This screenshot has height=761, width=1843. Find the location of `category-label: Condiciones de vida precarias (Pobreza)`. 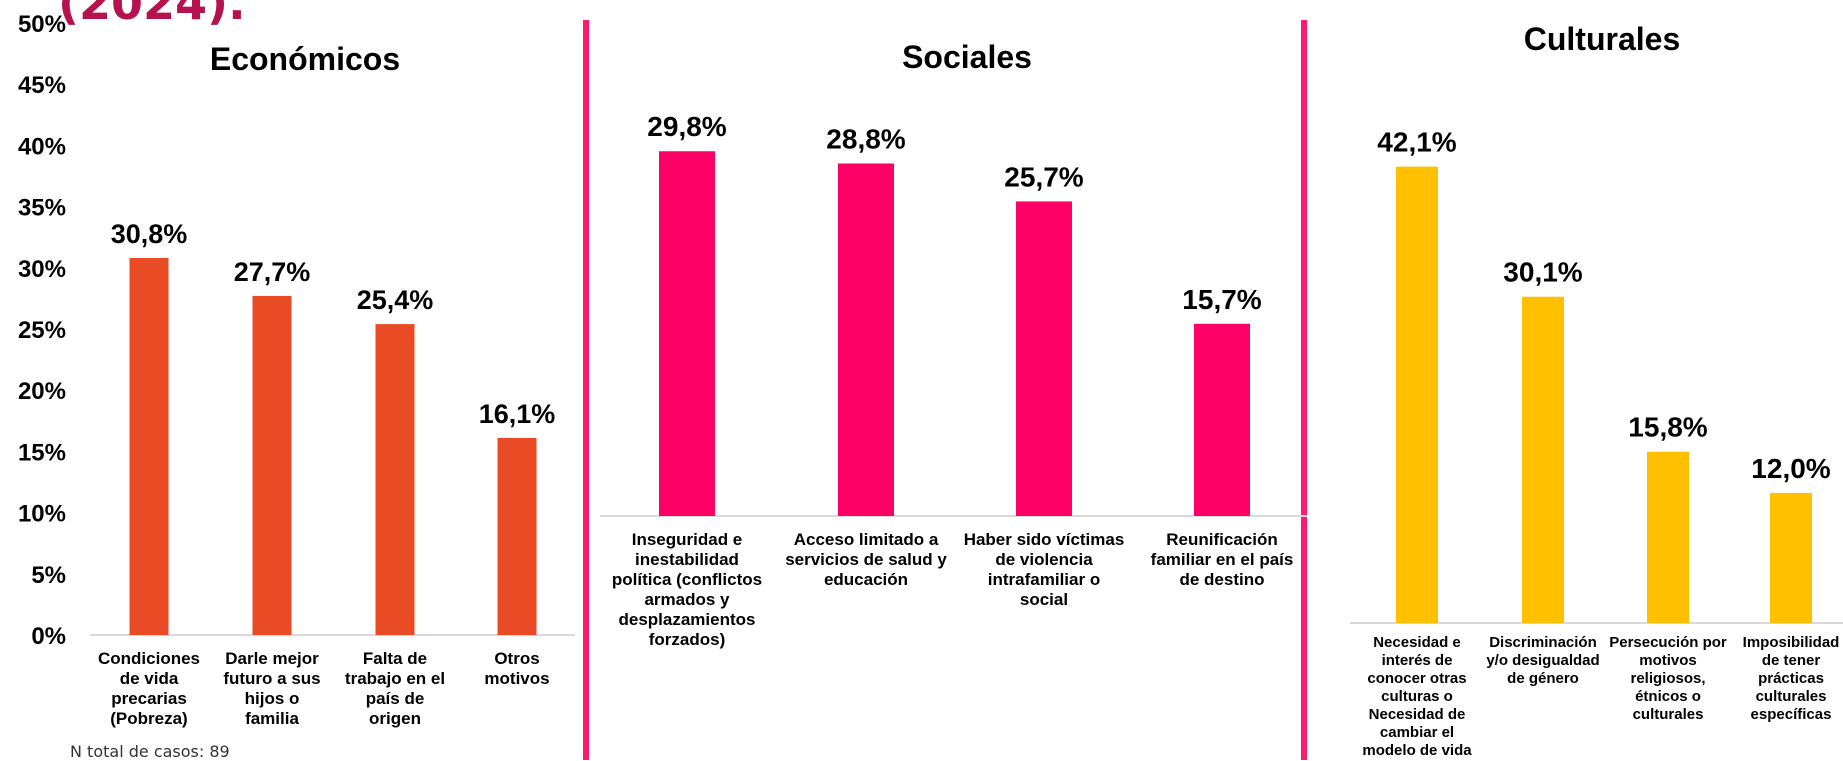

category-label: Condiciones de vida precarias (Pobreza) is located at coordinates (149, 688).